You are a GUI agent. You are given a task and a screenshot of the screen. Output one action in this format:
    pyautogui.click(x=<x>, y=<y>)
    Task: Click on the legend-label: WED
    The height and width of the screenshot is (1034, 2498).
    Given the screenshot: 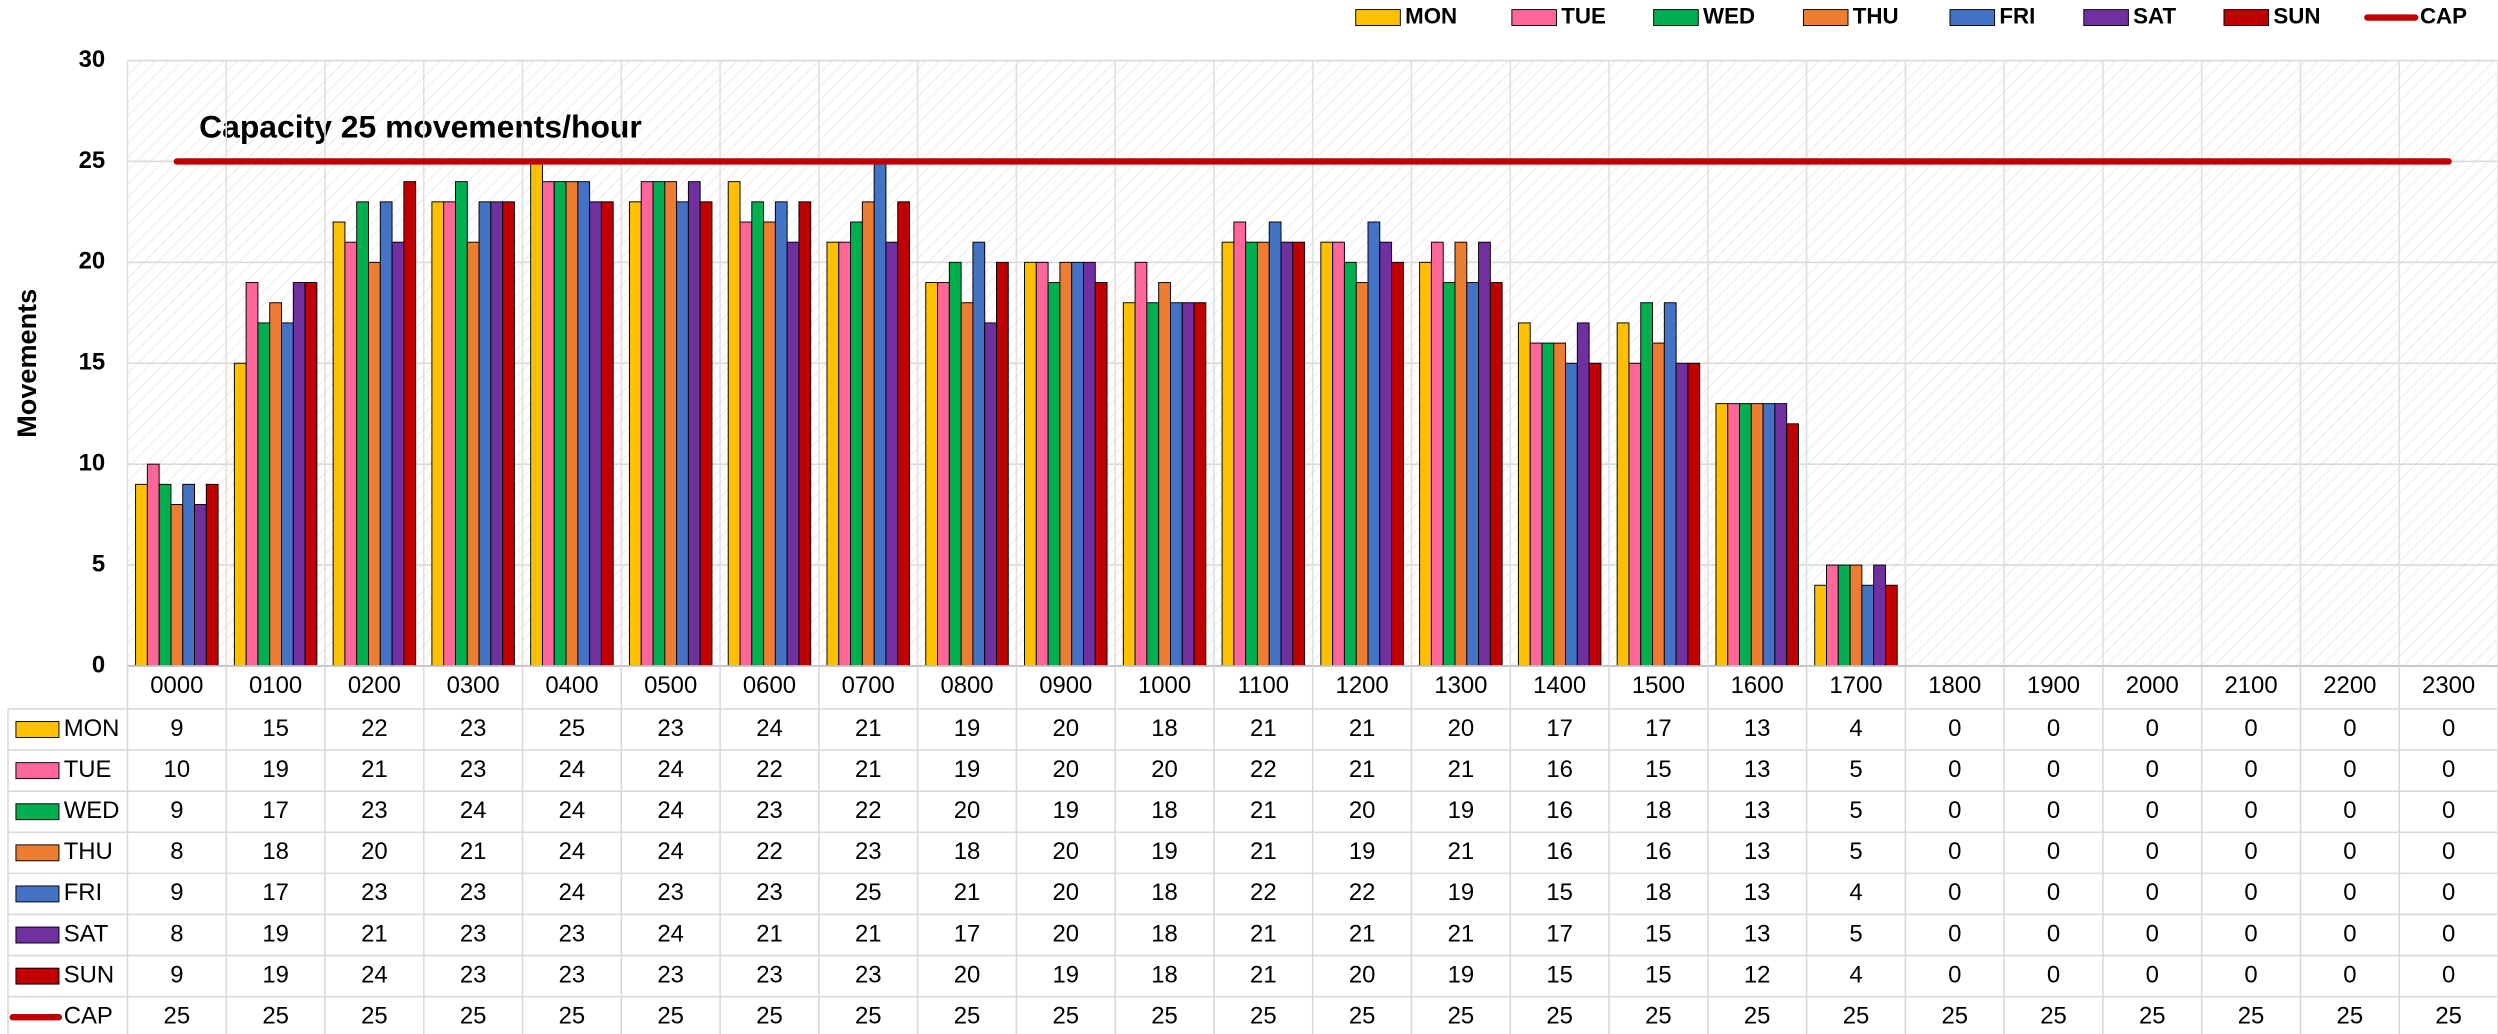 What is the action you would take?
    pyautogui.click(x=1729, y=15)
    